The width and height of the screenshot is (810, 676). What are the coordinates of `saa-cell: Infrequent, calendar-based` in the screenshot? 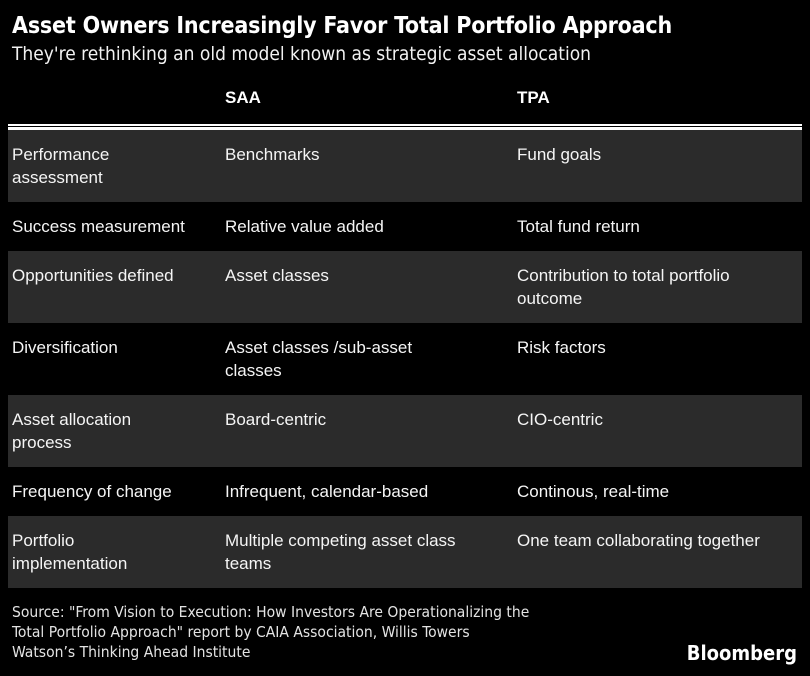 It's located at (327, 491).